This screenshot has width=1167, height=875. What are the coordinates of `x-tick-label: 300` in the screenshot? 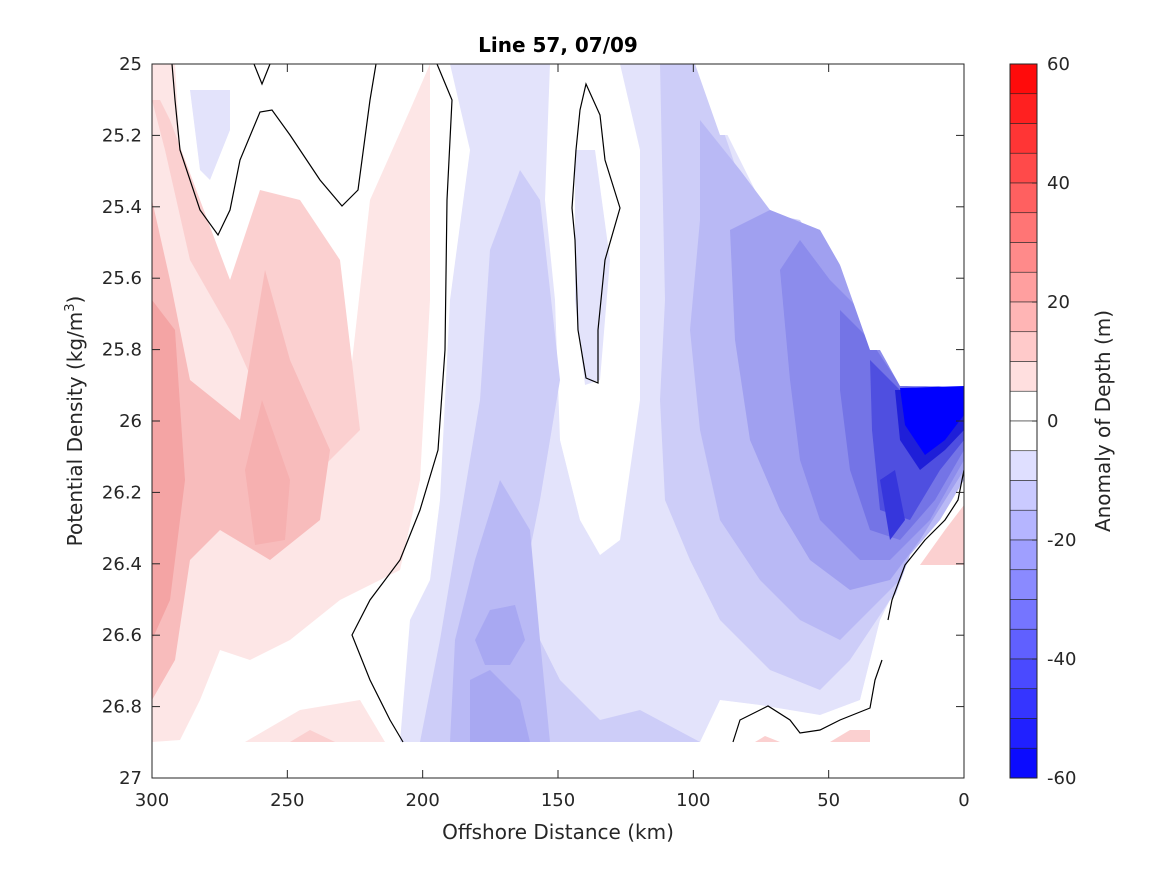 It's located at (152, 800).